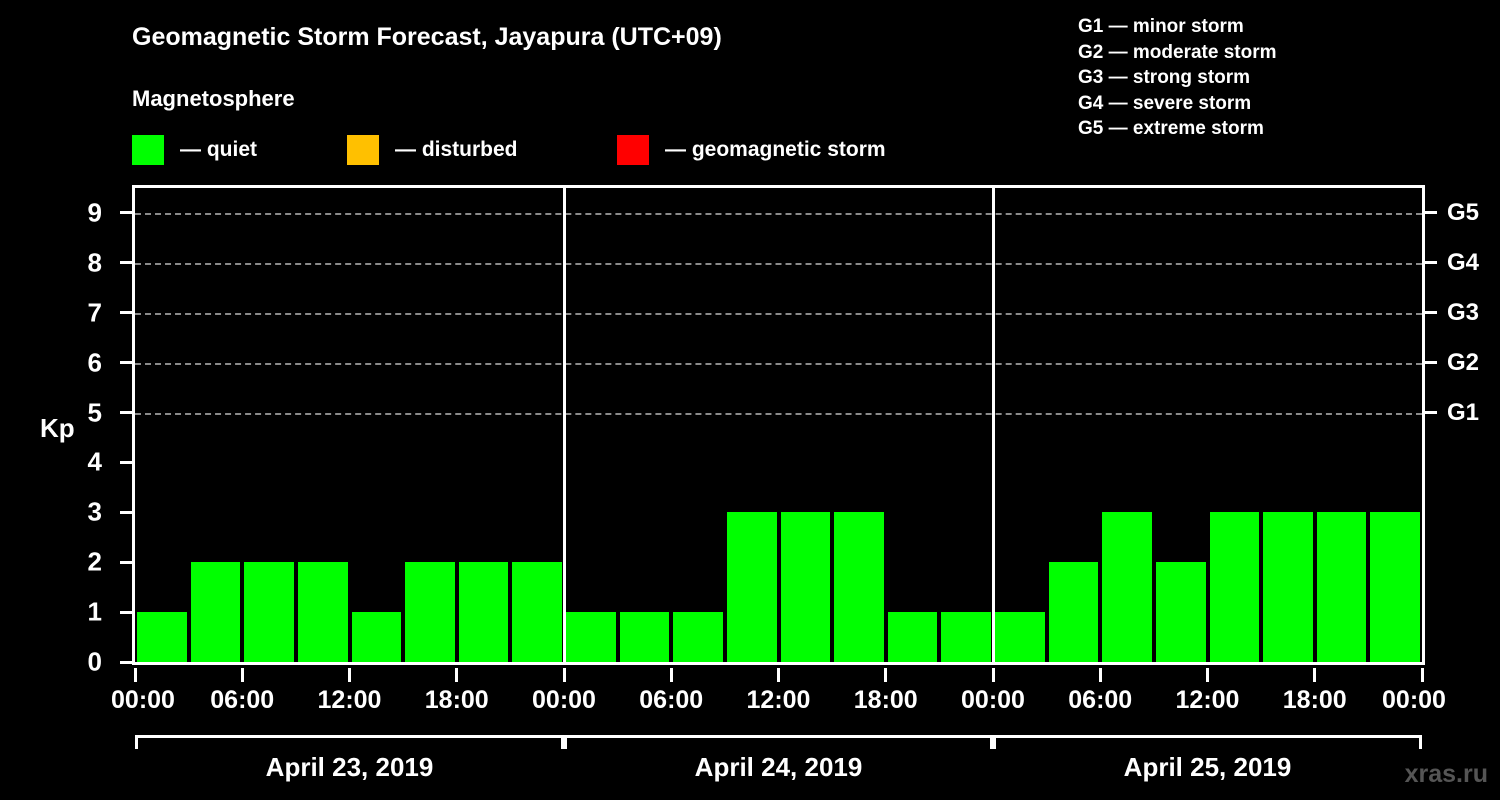 The height and width of the screenshot is (800, 1500). What do you see at coordinates (218, 149) in the screenshot?
I see `legend-label: — quiet` at bounding box center [218, 149].